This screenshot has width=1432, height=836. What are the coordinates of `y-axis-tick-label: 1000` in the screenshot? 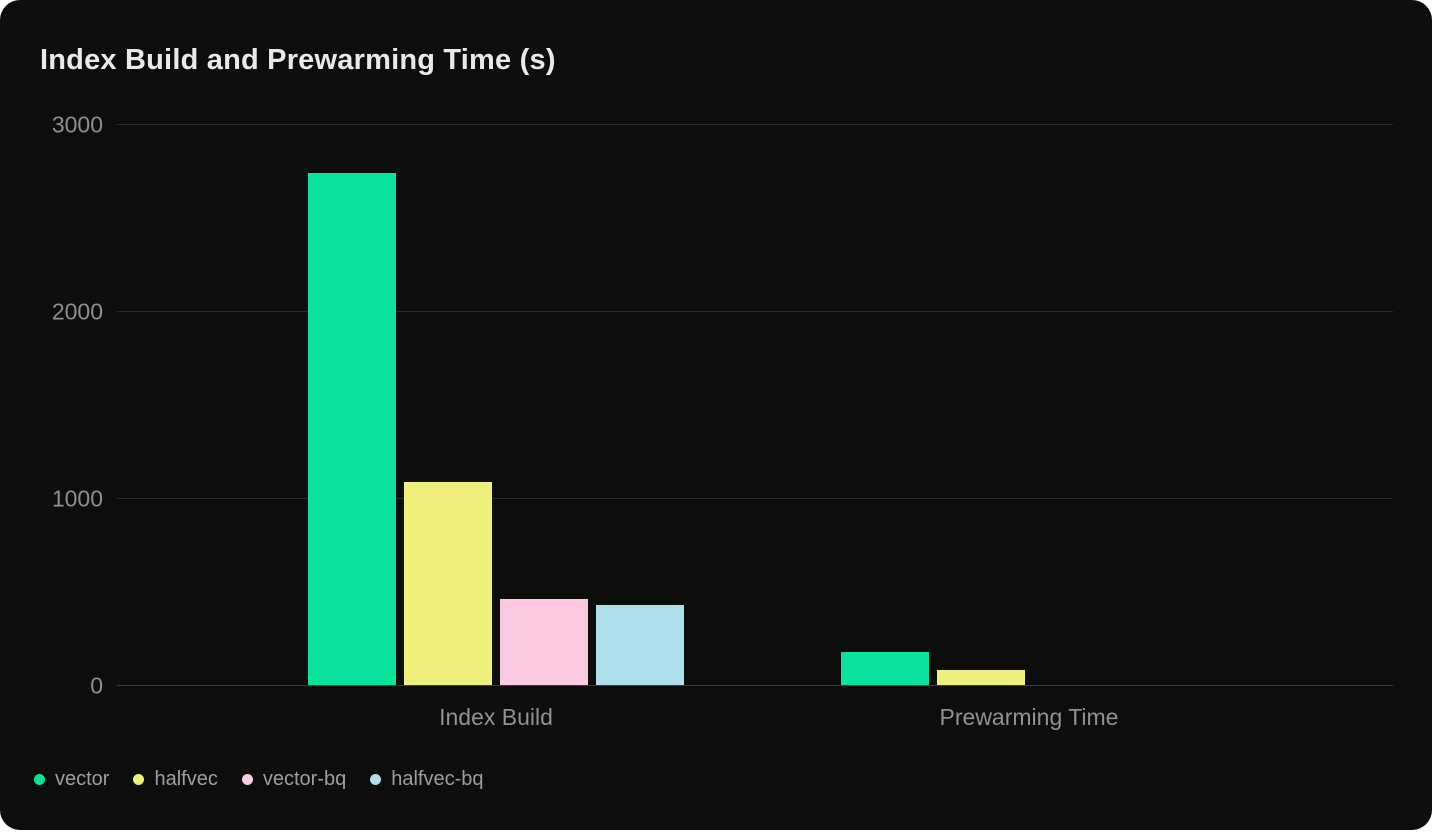 It's located at (77, 498).